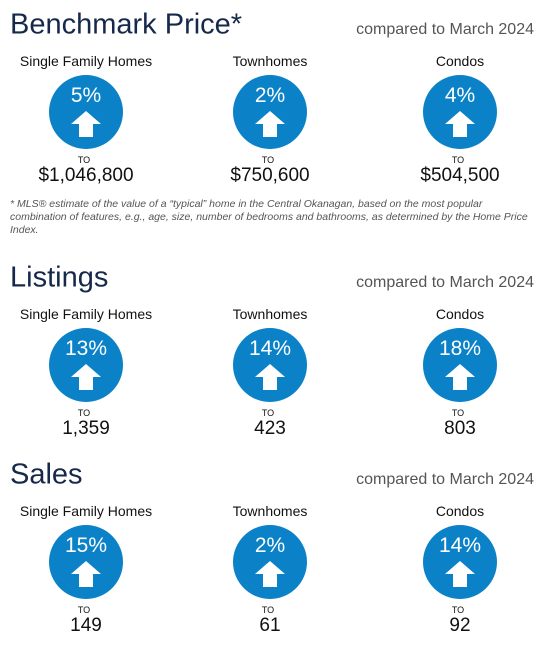 Image resolution: width=550 pixels, height=652 pixels. What do you see at coordinates (460, 625) in the screenshot?
I see `item-value: 92` at bounding box center [460, 625].